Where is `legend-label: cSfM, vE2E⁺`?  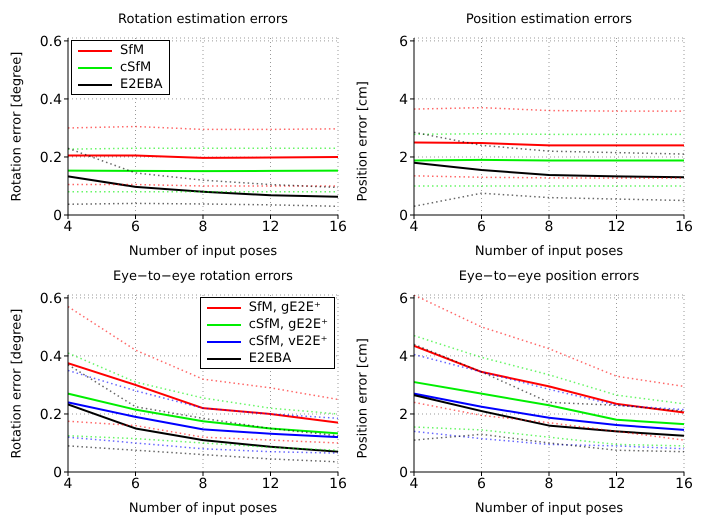
legend-label: cSfM, vE2E⁺ is located at coordinates (288, 341).